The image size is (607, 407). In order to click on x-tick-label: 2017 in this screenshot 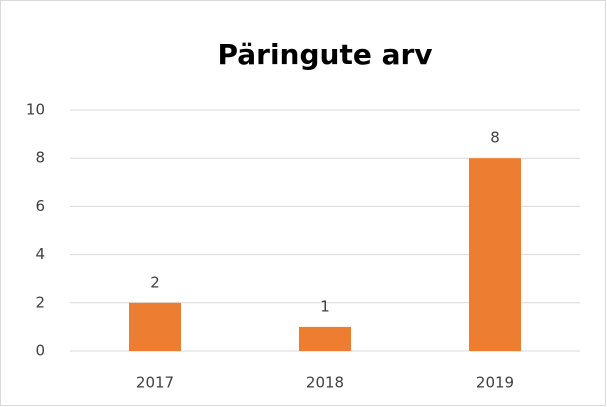, I will do `click(155, 383)`.